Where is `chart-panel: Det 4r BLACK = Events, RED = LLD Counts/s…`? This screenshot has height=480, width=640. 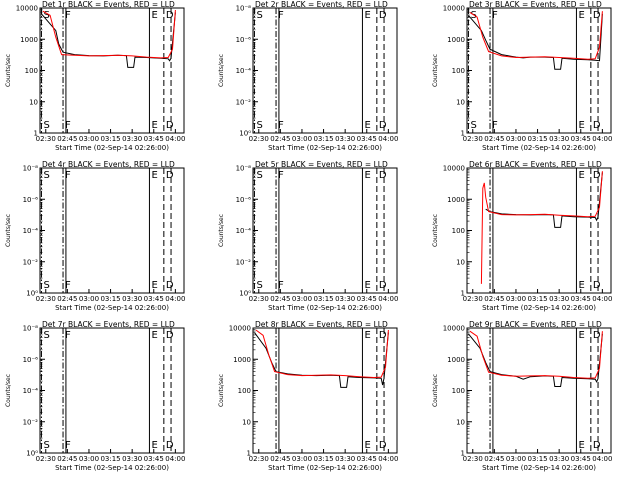 chart-panel: Det 4r BLACK = Events, RED = LLD Counts/s… is located at coordinates (95, 236).